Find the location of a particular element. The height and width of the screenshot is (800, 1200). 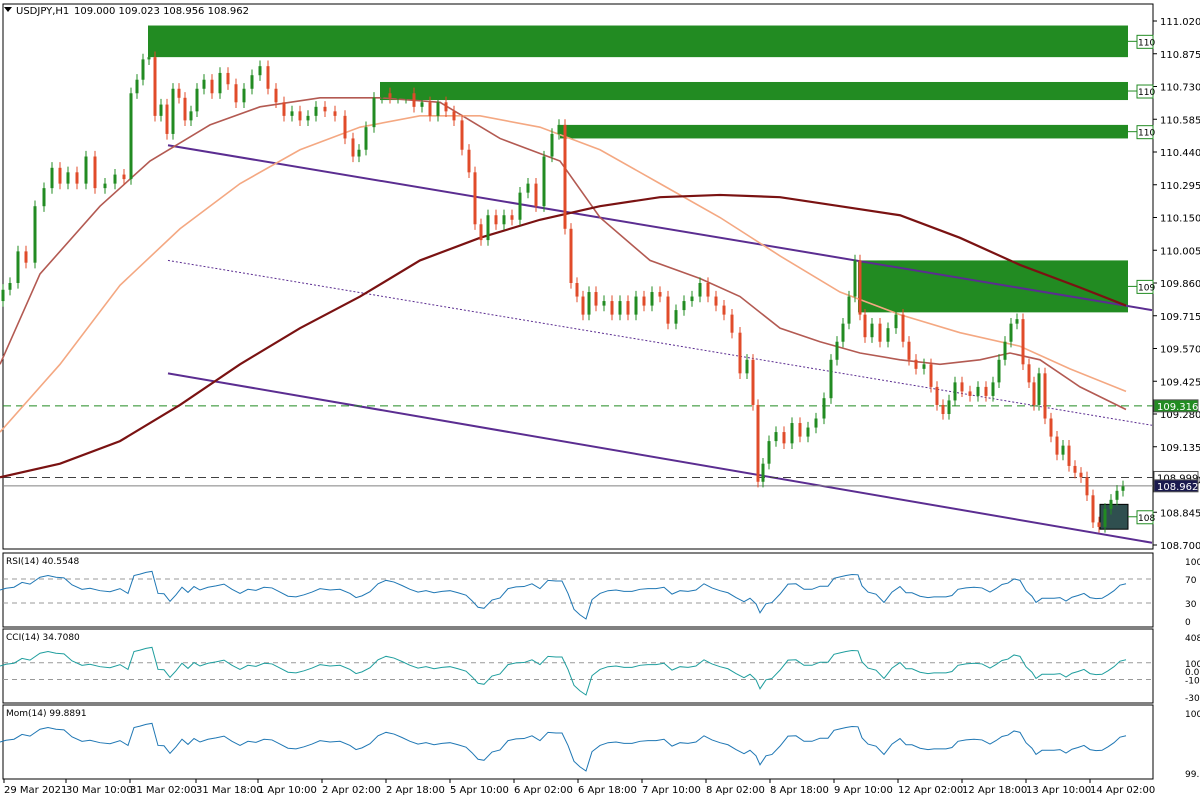

y-tick-label: 109.280 is located at coordinates (1180, 415).